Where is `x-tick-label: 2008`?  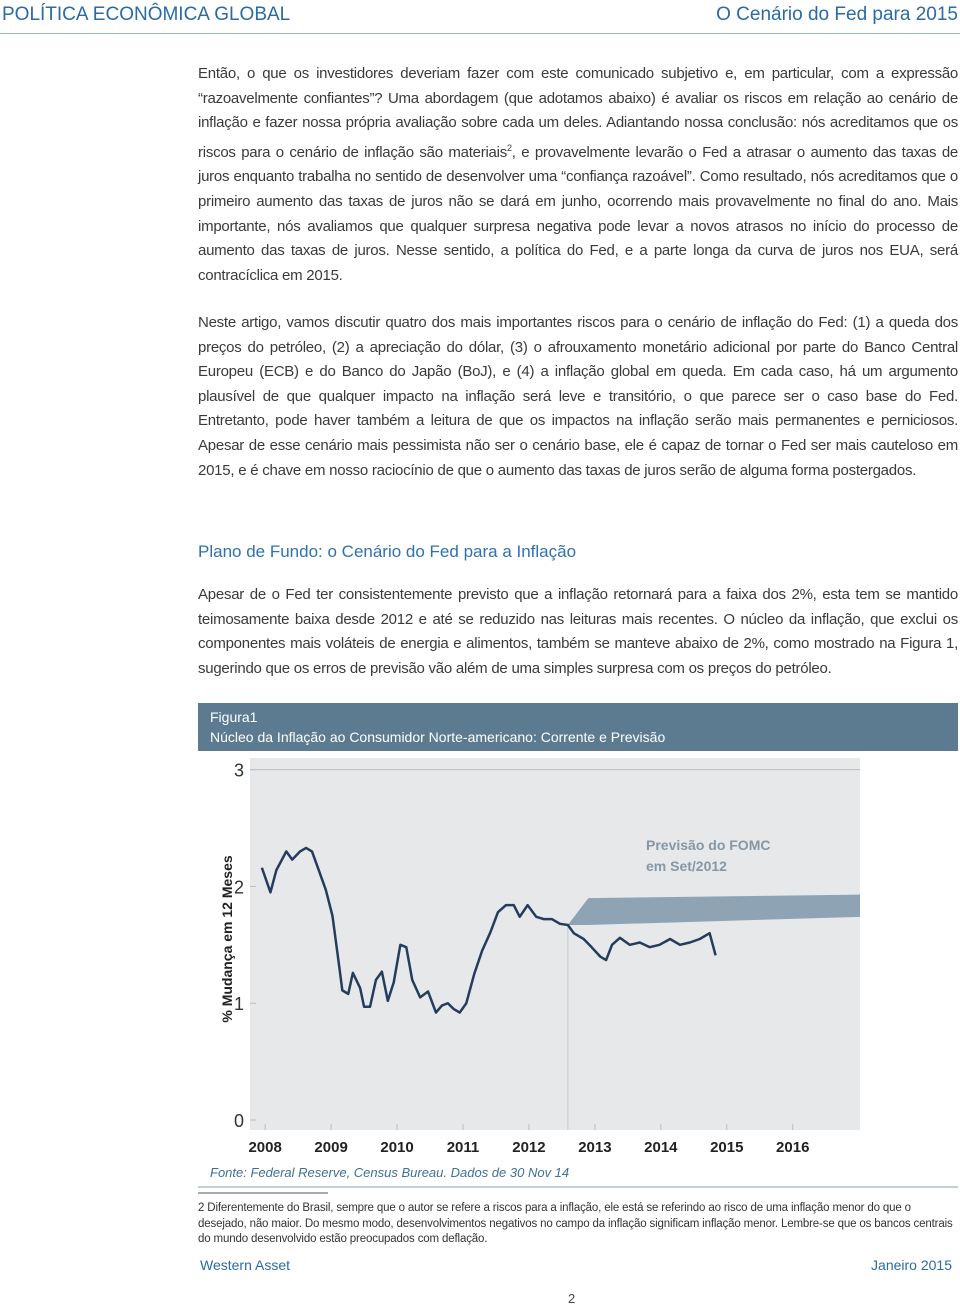 x-tick-label: 2008 is located at coordinates (264, 1147).